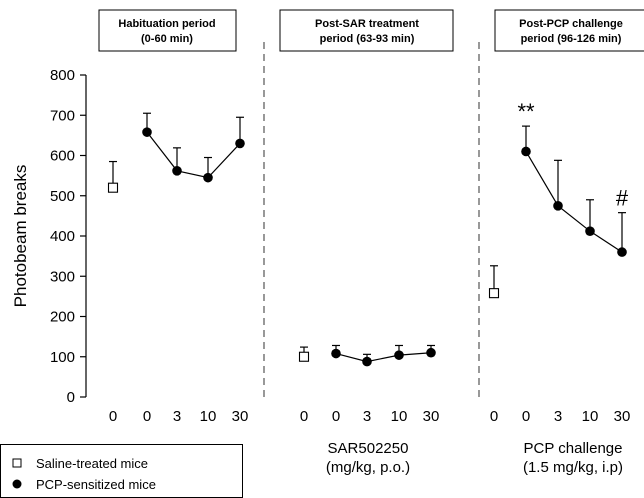  Describe the element at coordinates (62, 115) in the screenshot. I see `y-tick-label: 700` at that location.